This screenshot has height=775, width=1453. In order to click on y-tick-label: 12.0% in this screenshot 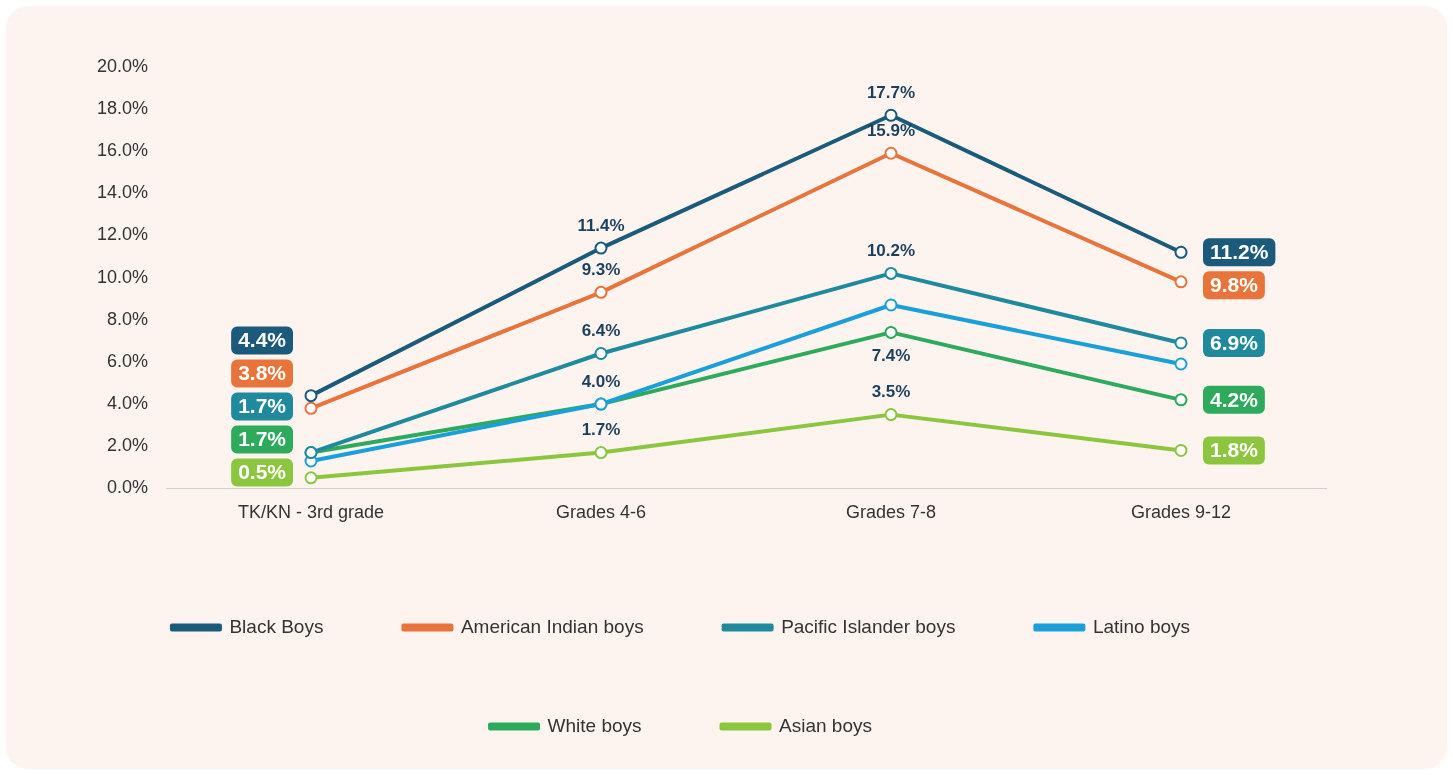, I will do `click(122, 234)`.